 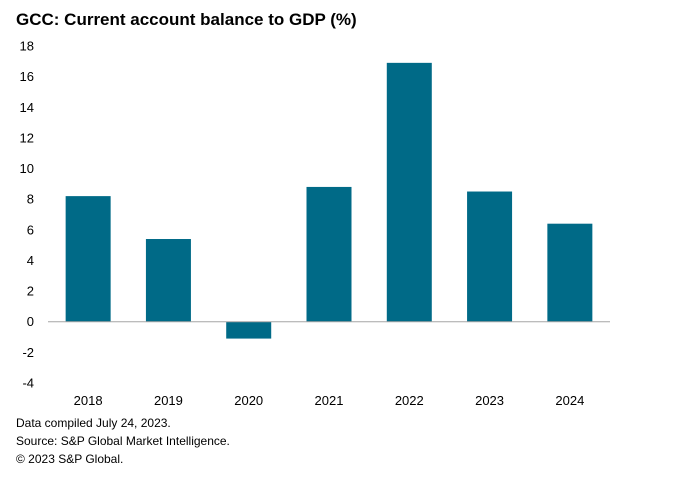 I want to click on bar-2023, so click(x=490, y=256).